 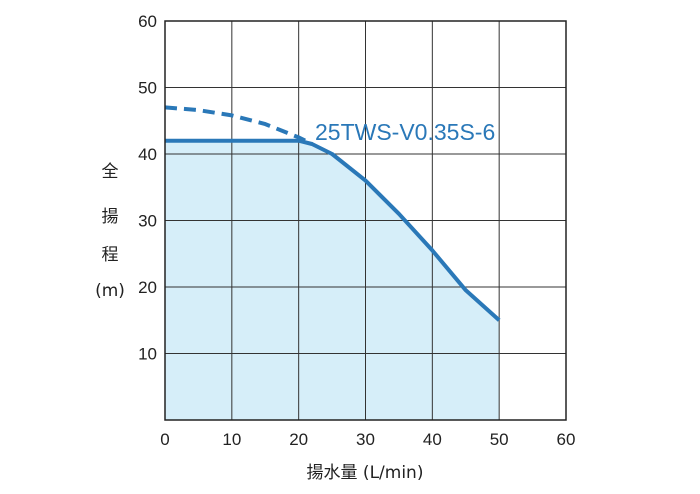 What do you see at coordinates (405, 132) in the screenshot?
I see `series-label: 25TWS-V0.35S-6` at bounding box center [405, 132].